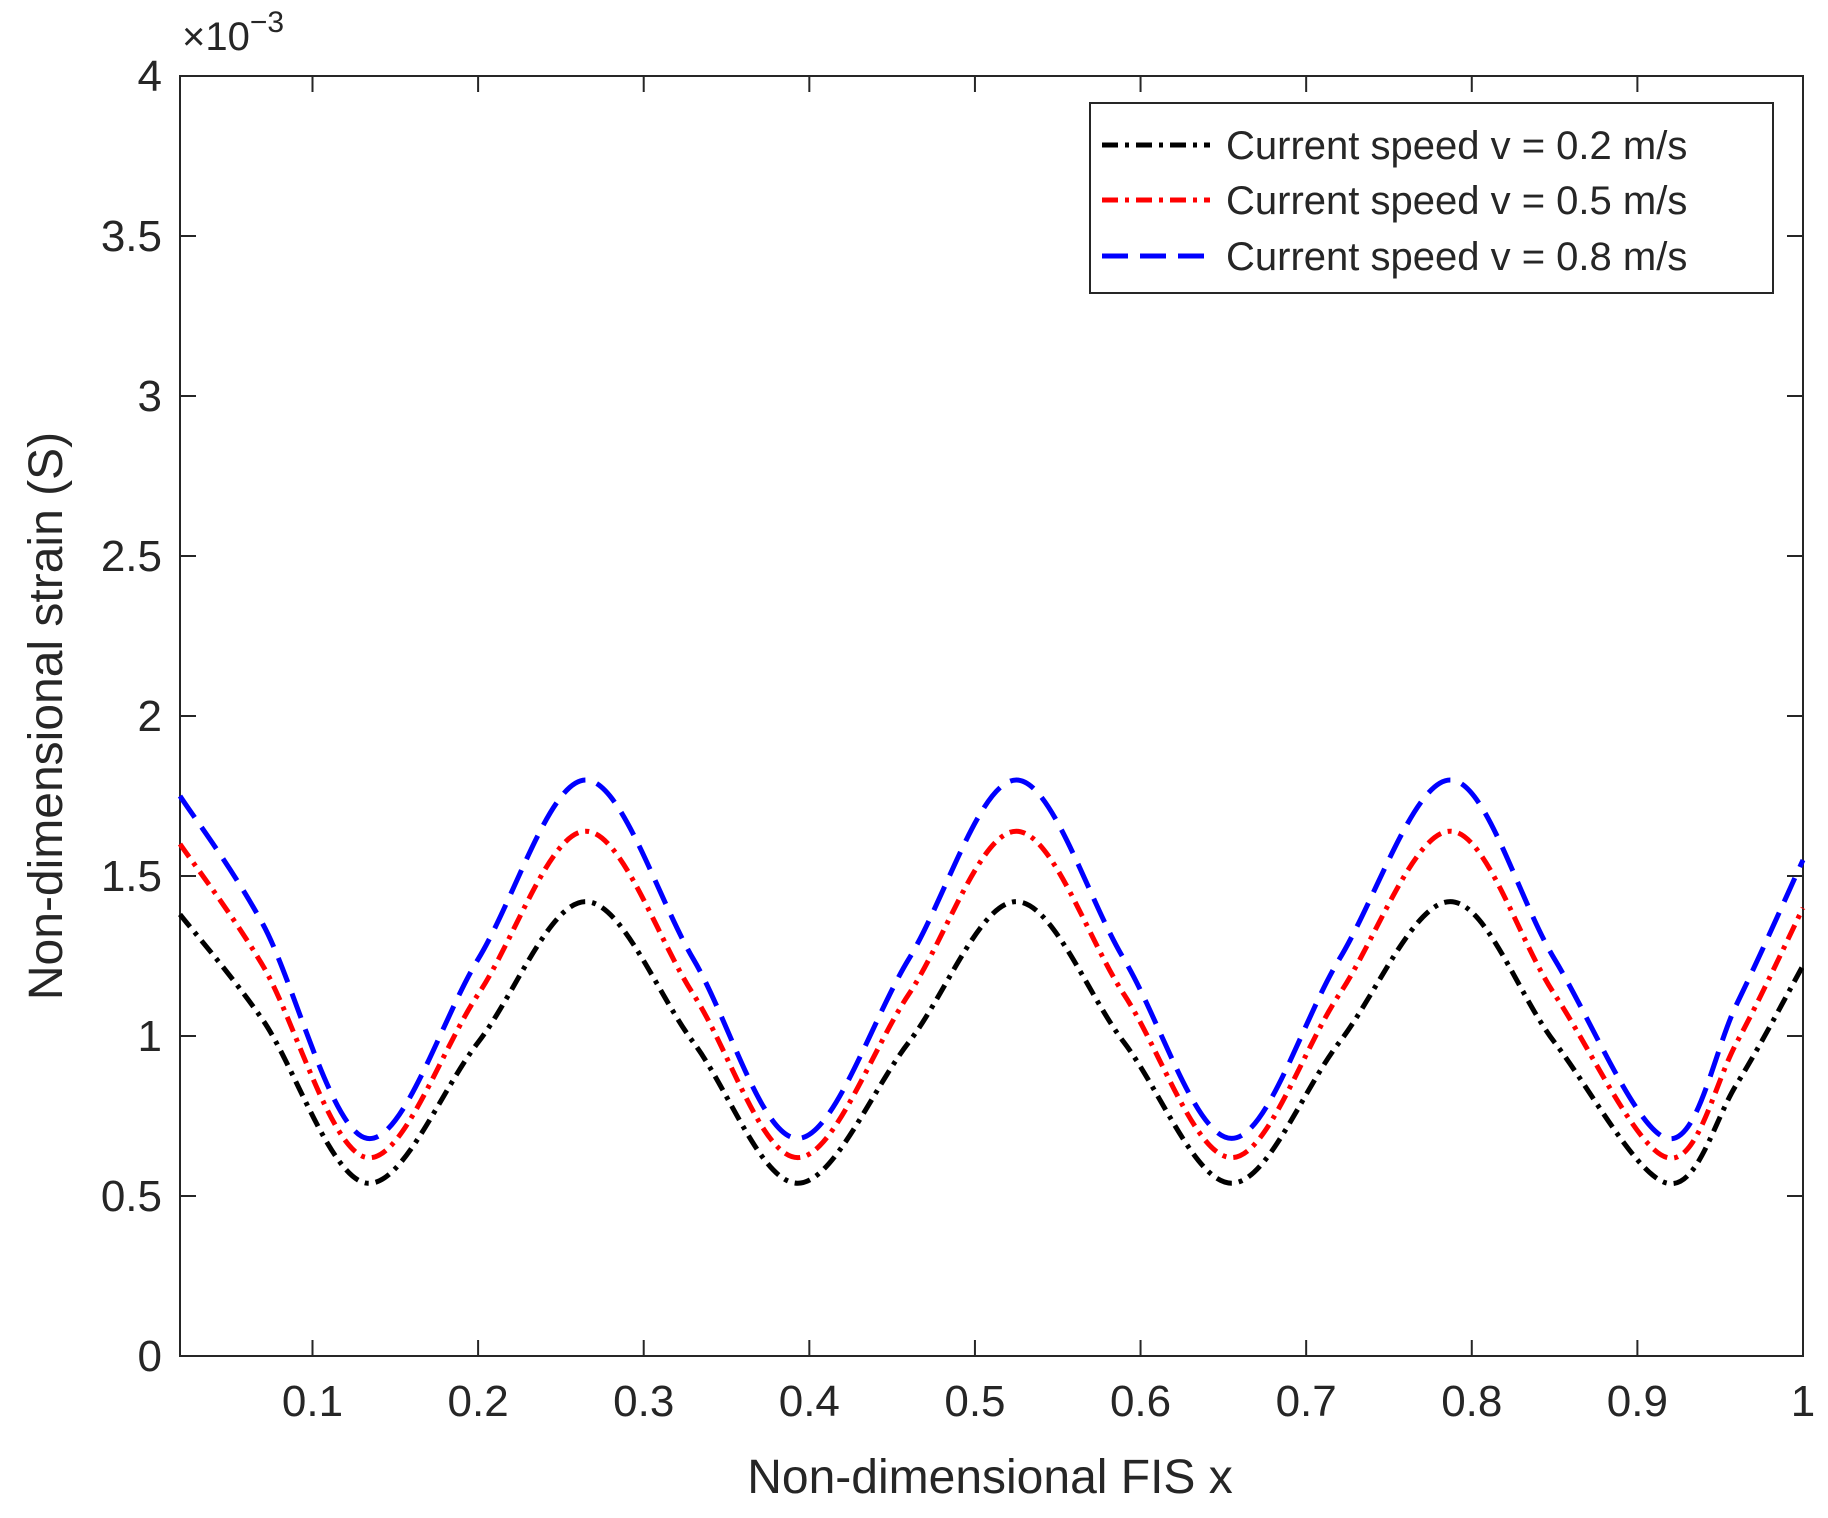 The width and height of the screenshot is (1828, 1518). What do you see at coordinates (267, 22) in the screenshot?
I see `y-exponent-power: −3` at bounding box center [267, 22].